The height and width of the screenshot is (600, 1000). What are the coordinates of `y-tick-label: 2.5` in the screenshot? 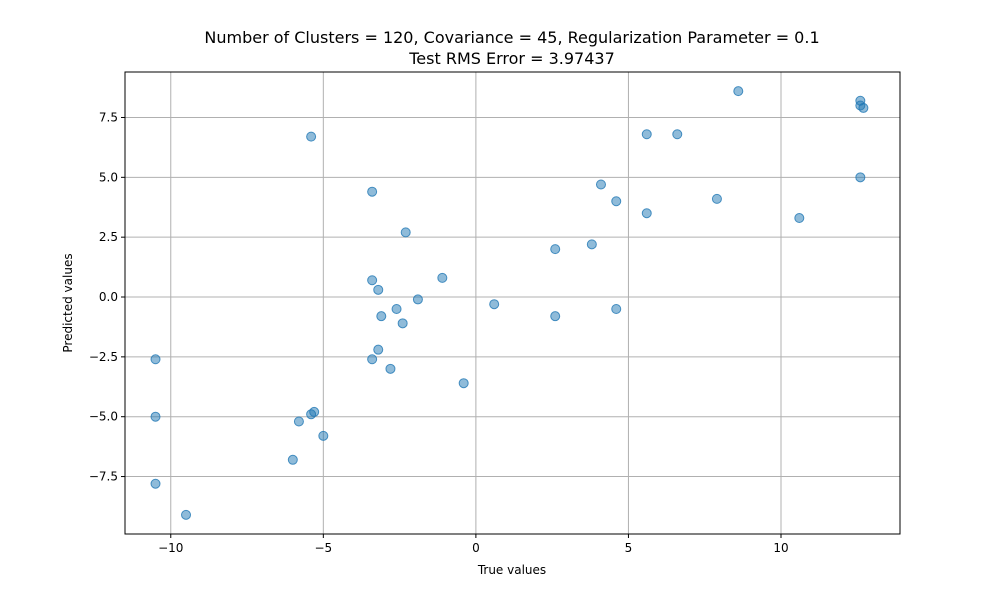 It's located at (108, 237).